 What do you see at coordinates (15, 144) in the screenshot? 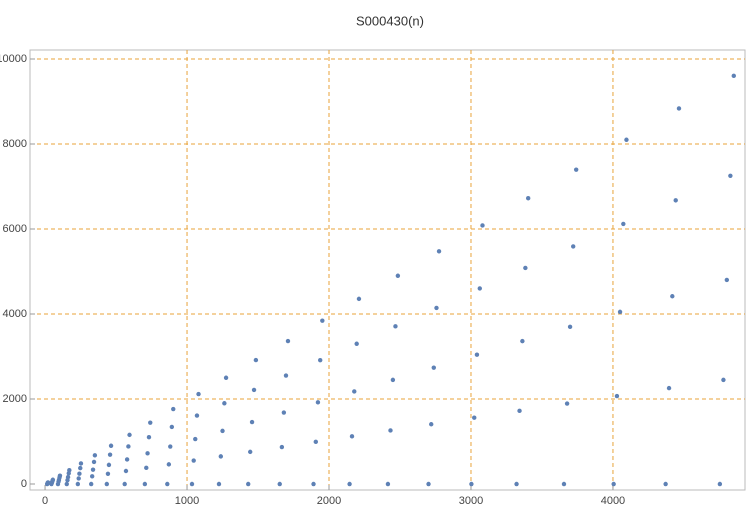
I see `y-tick-label: 8000` at bounding box center [15, 144].